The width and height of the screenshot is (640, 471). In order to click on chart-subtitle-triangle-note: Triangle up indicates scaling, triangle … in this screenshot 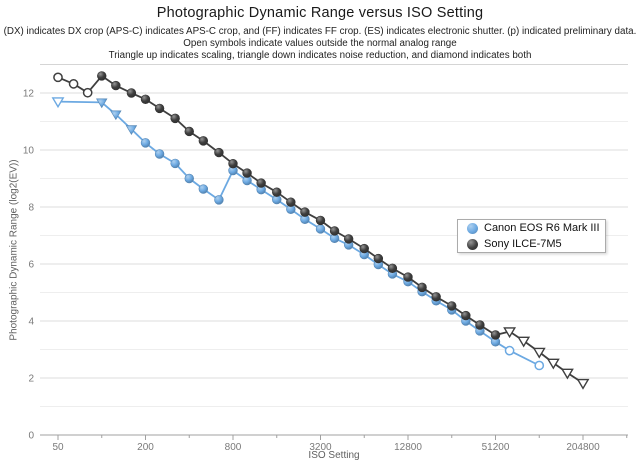, I will do `click(320, 55)`.